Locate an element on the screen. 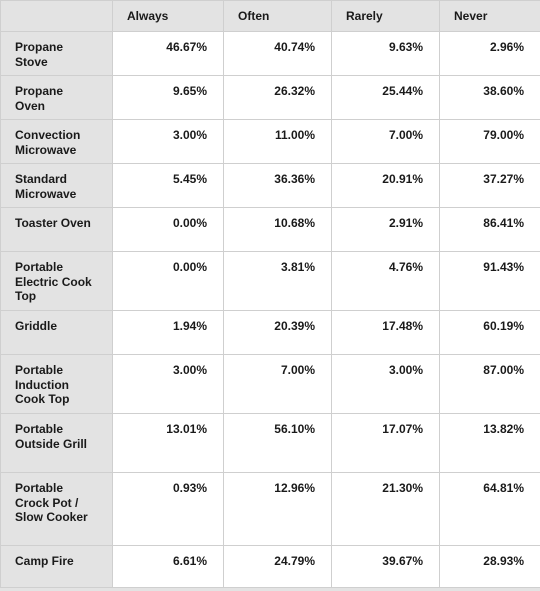  cell-always: 0.93% is located at coordinates (168, 509).